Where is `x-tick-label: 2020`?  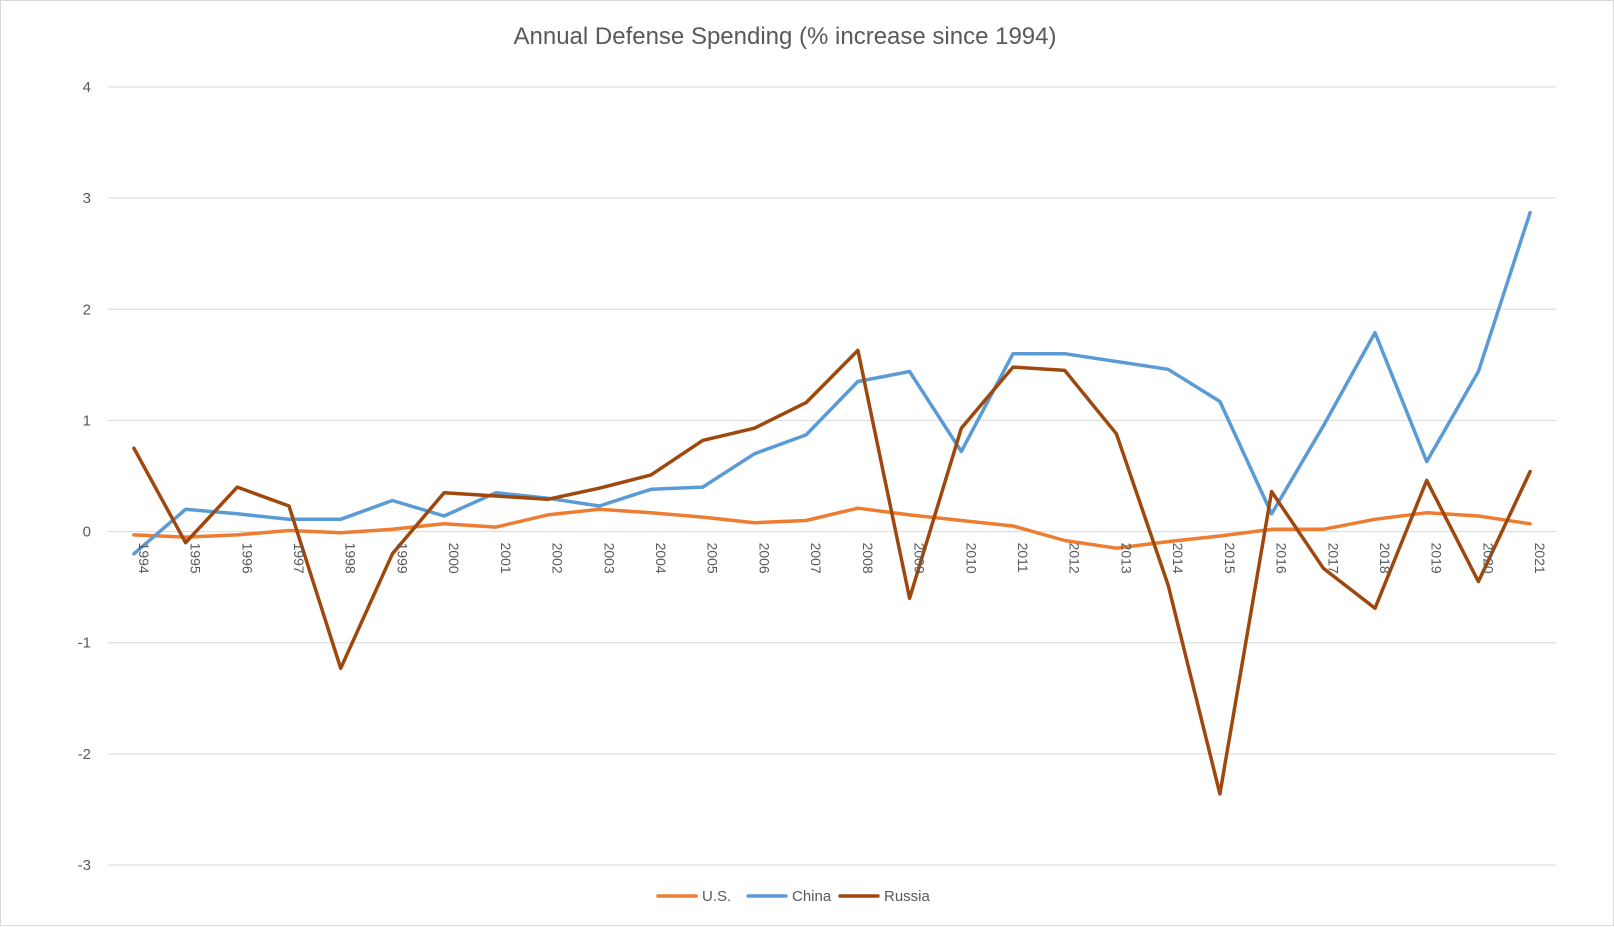 x-tick-label: 2020 is located at coordinates (1488, 558).